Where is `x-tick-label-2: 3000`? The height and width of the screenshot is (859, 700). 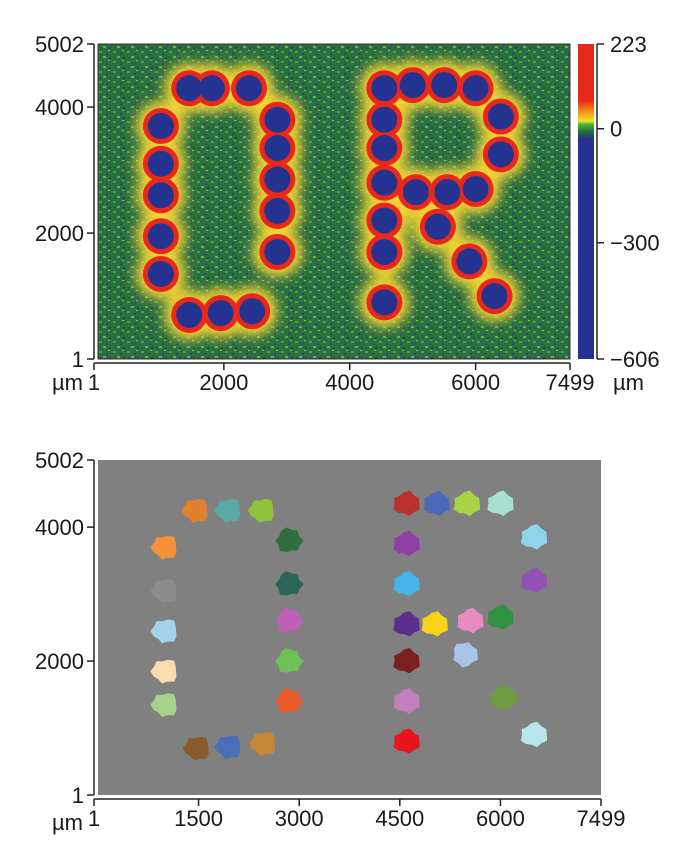 x-tick-label-2: 3000 is located at coordinates (299, 818).